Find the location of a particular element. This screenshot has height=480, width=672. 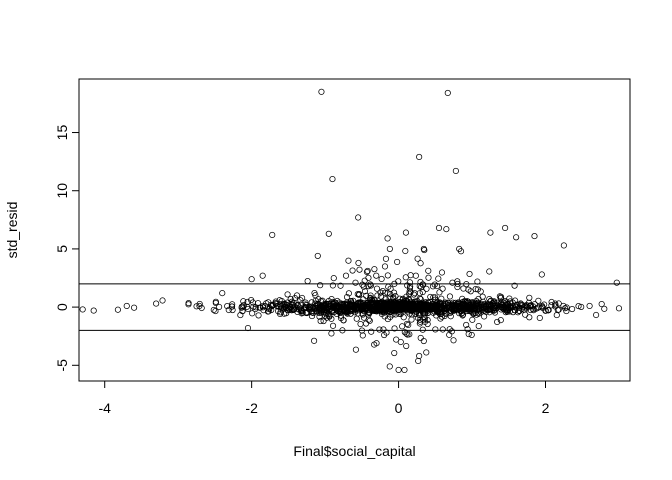

y-axis-title: std_resid is located at coordinates (12, 230).